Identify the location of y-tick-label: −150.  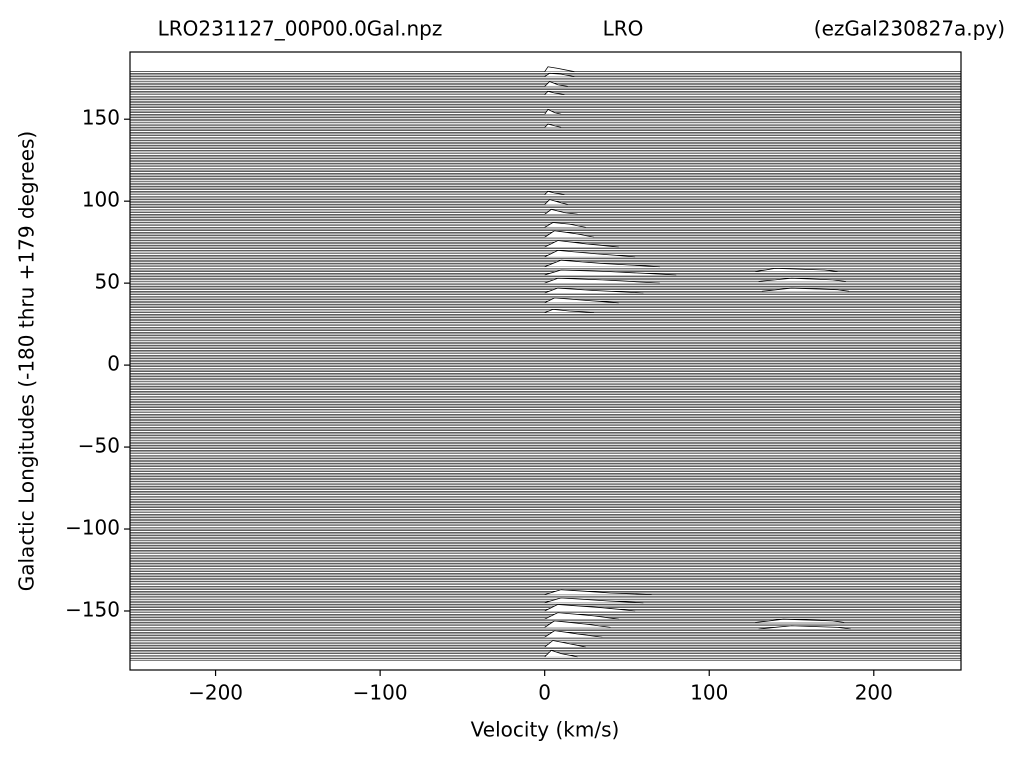
(92, 609).